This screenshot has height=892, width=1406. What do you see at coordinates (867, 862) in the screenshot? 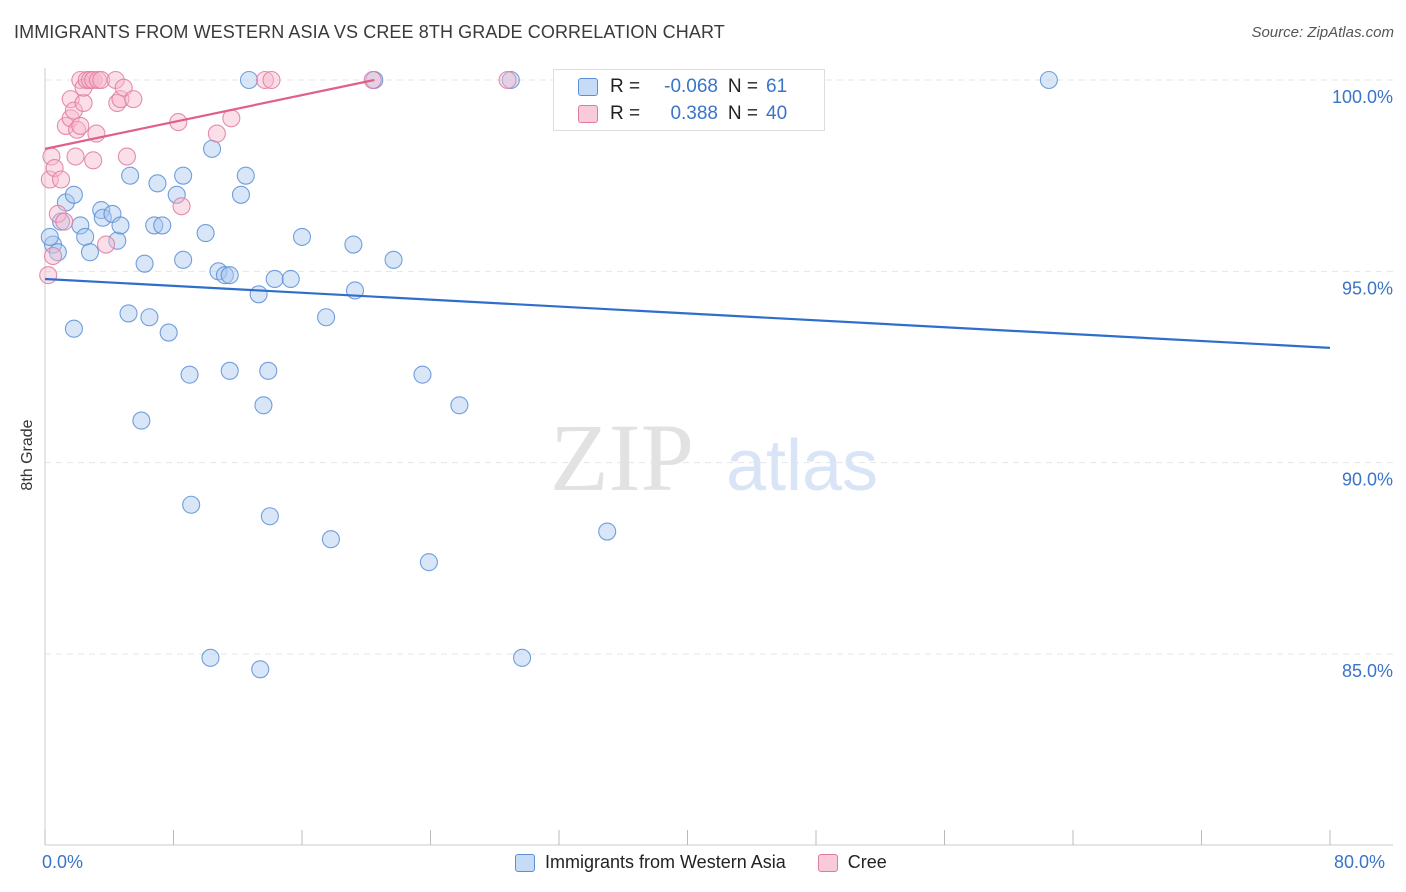
I see `legend-label-cree: Cree` at bounding box center [867, 862].